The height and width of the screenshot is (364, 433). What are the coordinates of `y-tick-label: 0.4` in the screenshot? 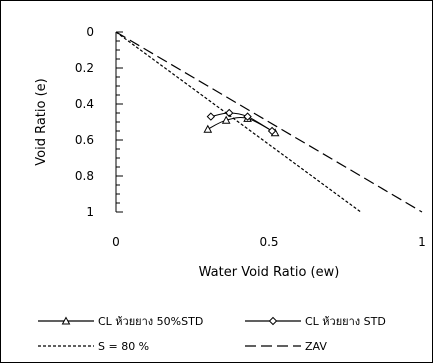 It's located at (84, 104).